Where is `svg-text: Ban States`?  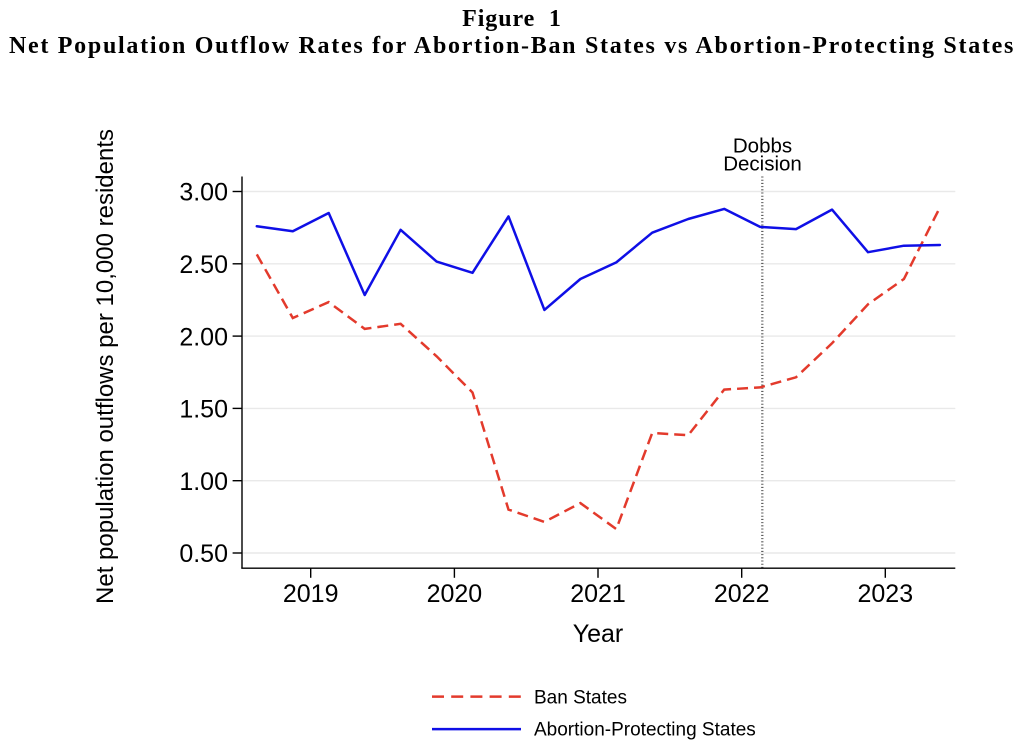 svg-text: Ban States is located at coordinates (580, 697).